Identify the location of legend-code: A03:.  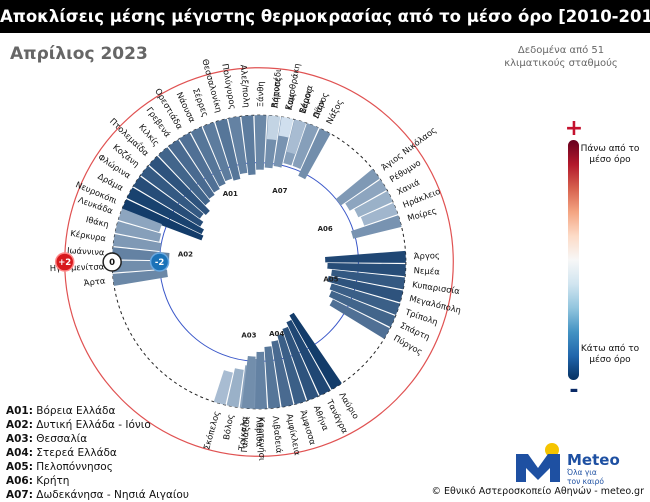
(19, 439).